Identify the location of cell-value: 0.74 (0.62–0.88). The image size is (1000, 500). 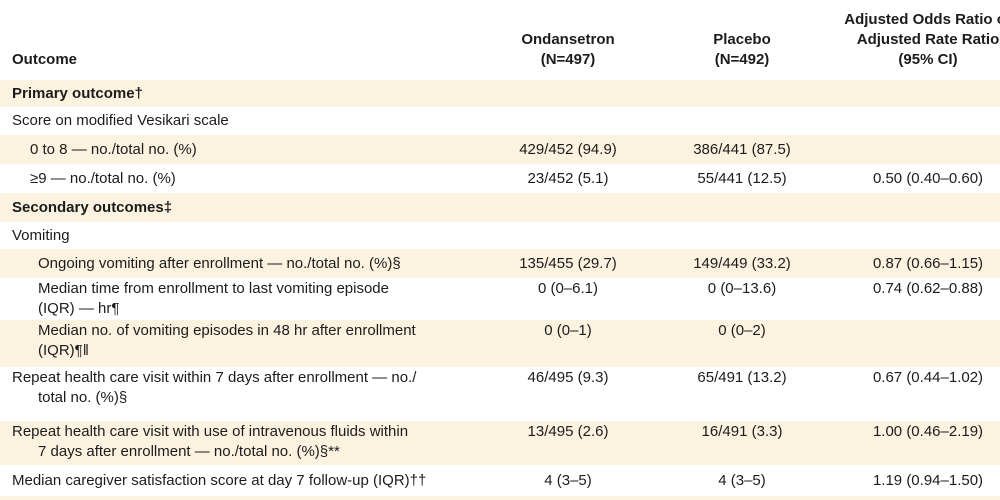
(928, 288).